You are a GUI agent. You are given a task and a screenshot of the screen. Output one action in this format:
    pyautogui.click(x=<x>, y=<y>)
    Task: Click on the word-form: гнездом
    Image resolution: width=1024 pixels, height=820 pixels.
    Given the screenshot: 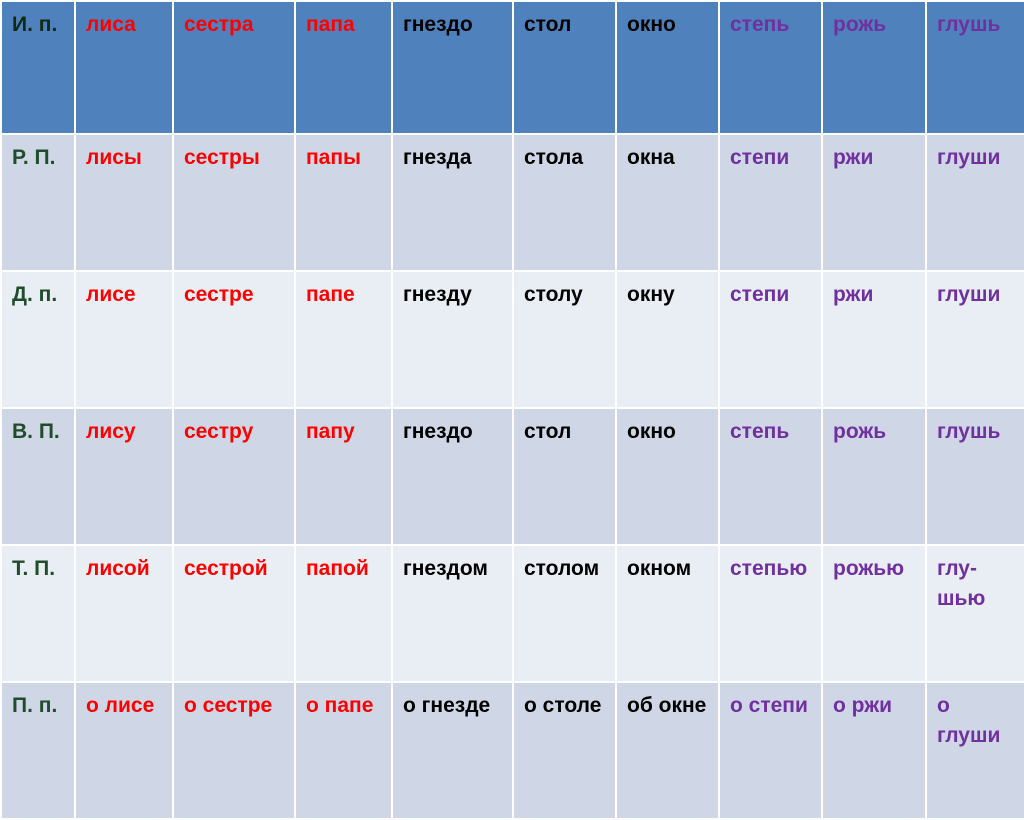 What is the action you would take?
    pyautogui.click(x=452, y=613)
    